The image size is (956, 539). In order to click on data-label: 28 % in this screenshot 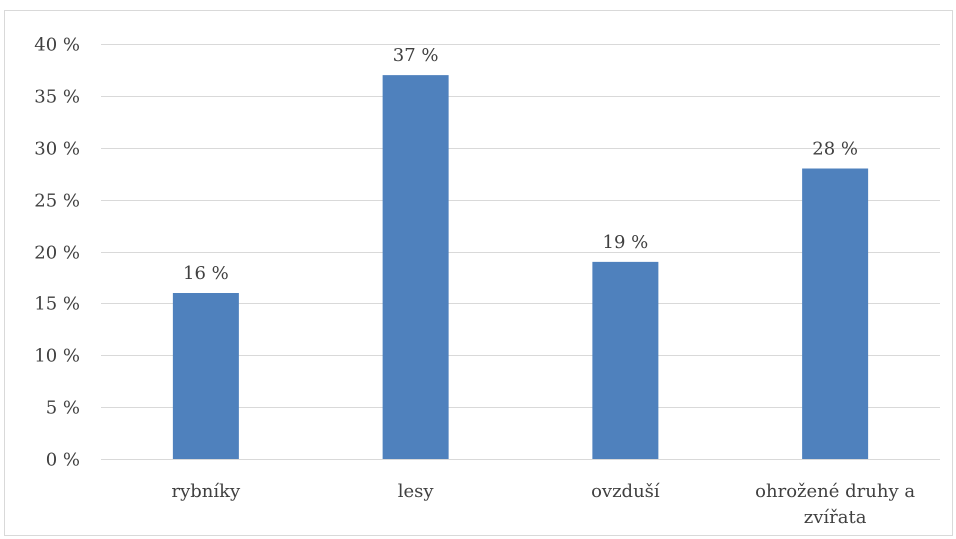, I will do `click(835, 149)`.